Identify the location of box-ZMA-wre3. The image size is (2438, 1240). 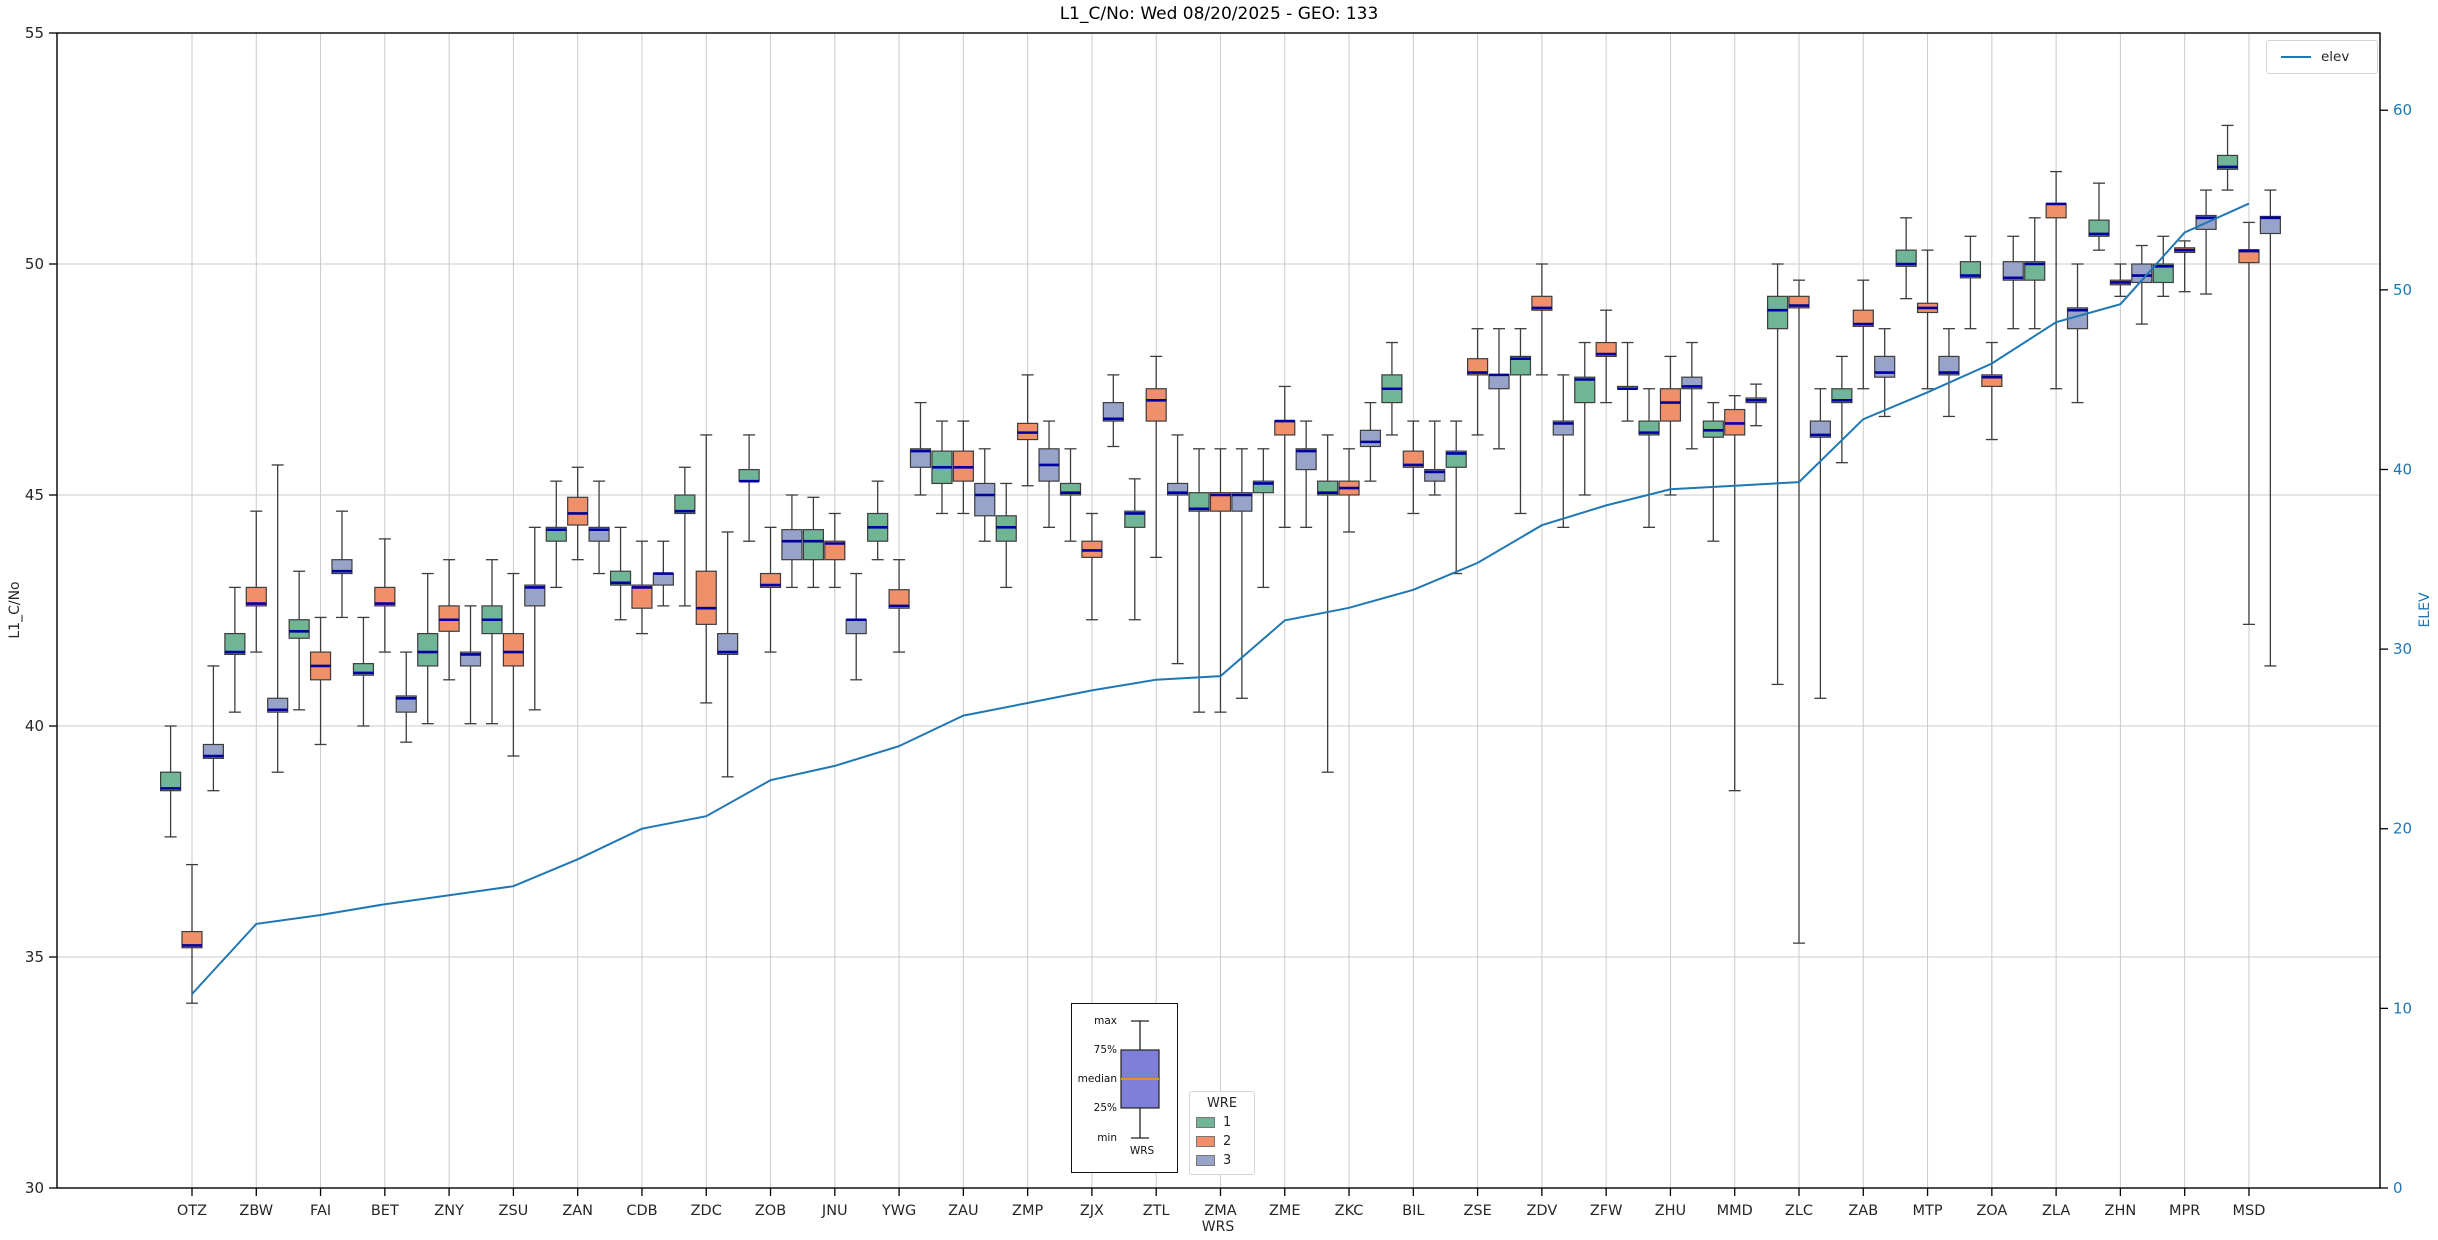
(1242, 573).